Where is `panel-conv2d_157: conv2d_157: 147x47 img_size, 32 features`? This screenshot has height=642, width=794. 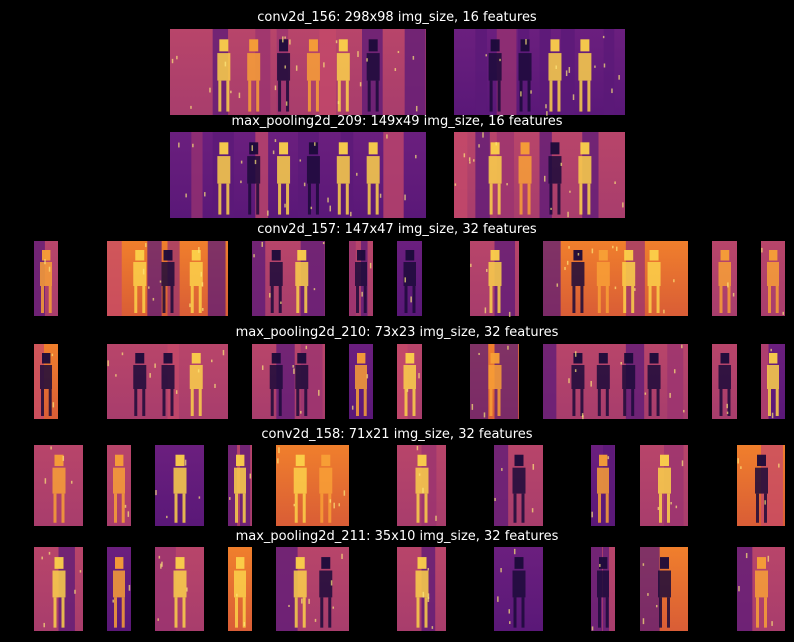 panel-conv2d_157: conv2d_157: 147x47 img_size, 32 features is located at coordinates (409, 269).